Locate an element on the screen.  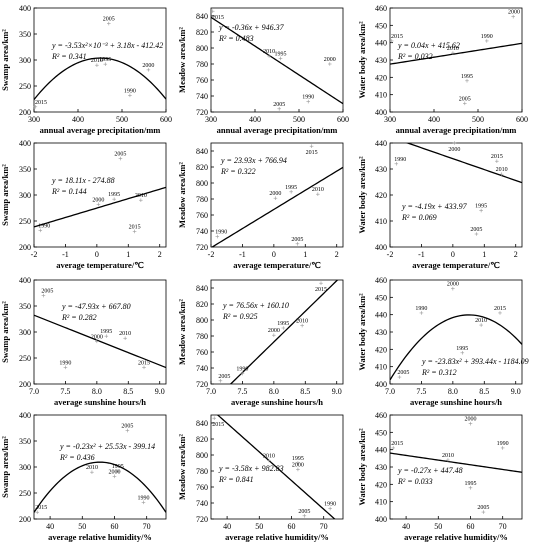
x-tick-label: 1 is located at coordinates (305, 254).